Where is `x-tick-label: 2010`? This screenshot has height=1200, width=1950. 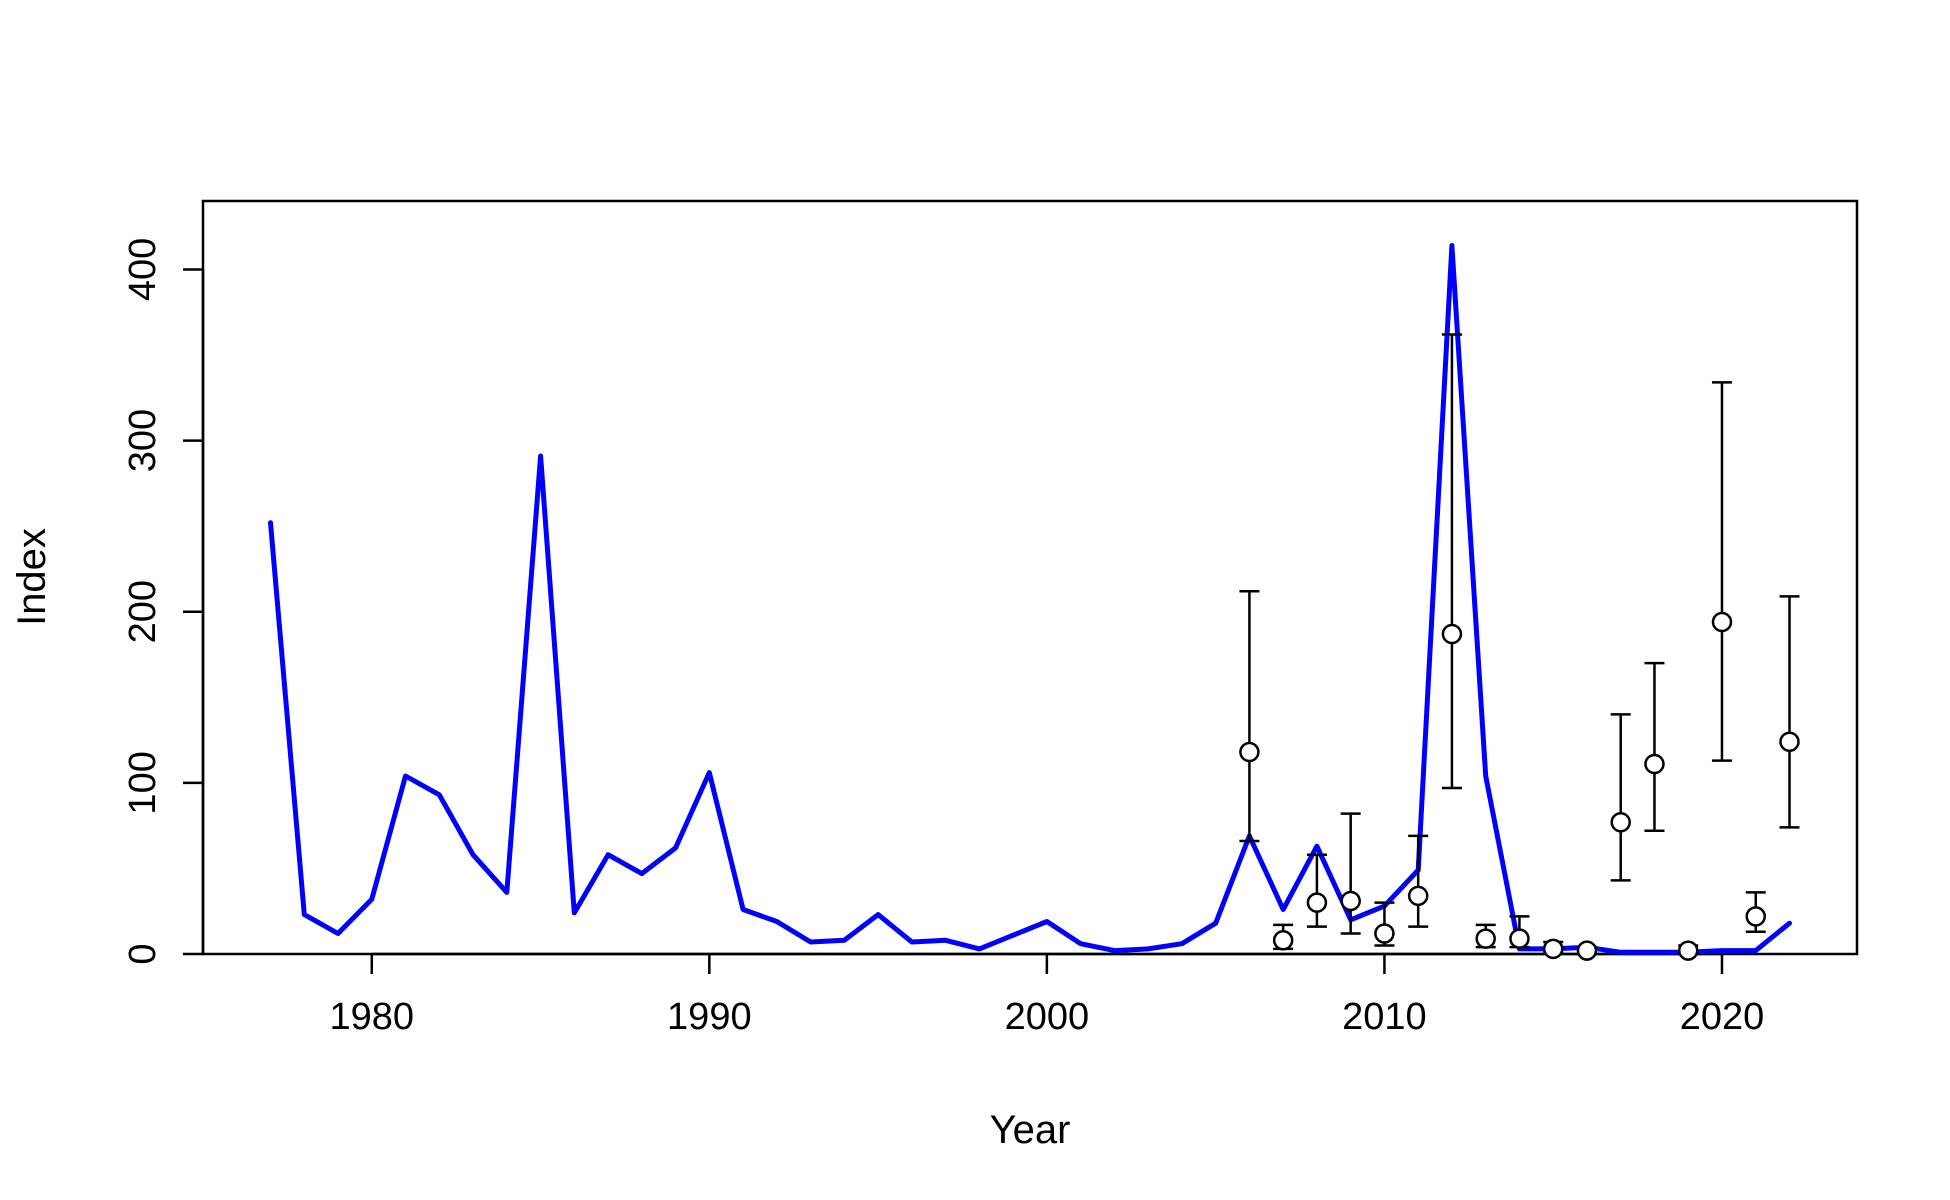
x-tick-label: 2010 is located at coordinates (1384, 1017).